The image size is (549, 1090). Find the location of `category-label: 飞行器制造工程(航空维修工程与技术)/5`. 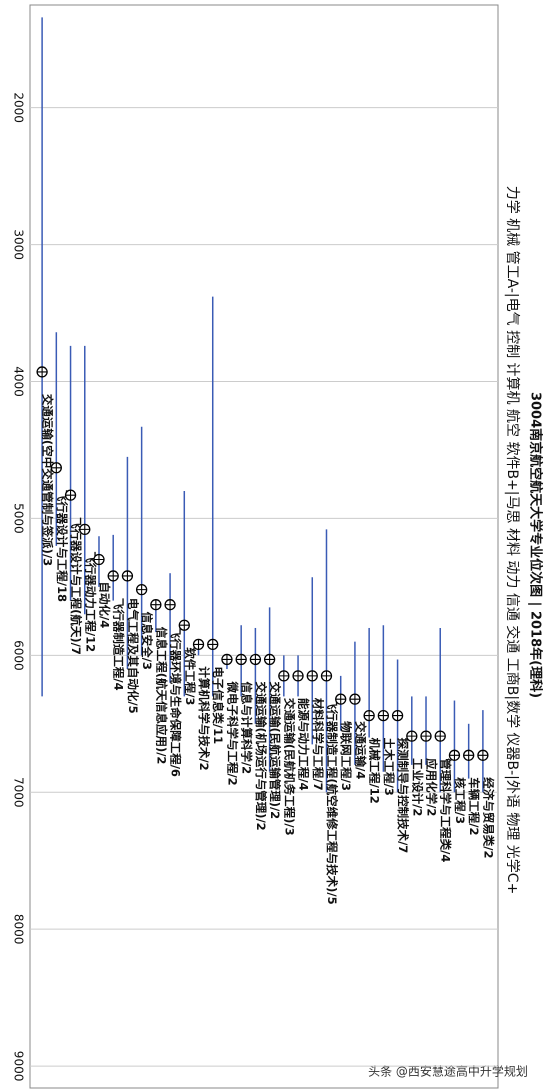

category-label: 飞行器制造工程(航空维修工程与技术)/5 is located at coordinates (332, 801).